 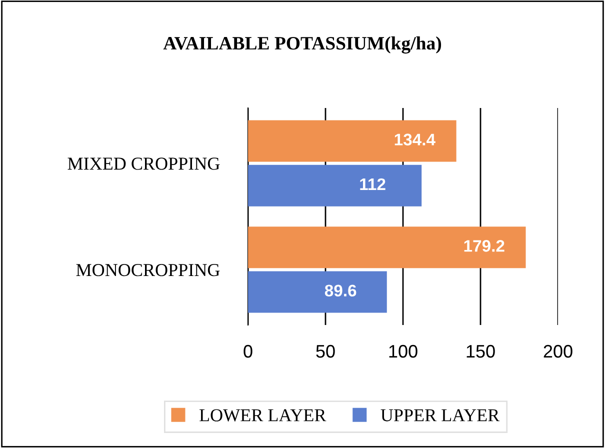 What do you see at coordinates (248, 351) in the screenshot?
I see `x-tick-label: 0` at bounding box center [248, 351].